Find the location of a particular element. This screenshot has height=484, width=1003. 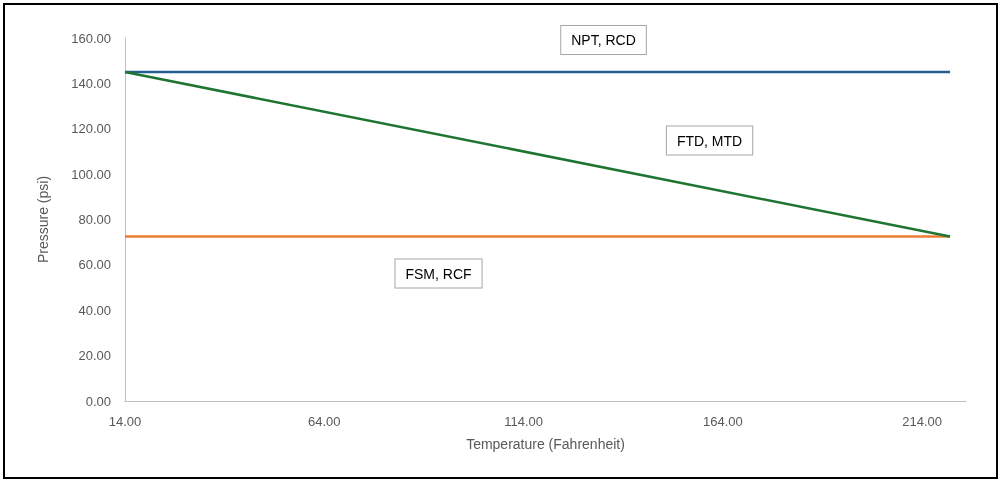

series-label: NPT, RCD is located at coordinates (603, 40).